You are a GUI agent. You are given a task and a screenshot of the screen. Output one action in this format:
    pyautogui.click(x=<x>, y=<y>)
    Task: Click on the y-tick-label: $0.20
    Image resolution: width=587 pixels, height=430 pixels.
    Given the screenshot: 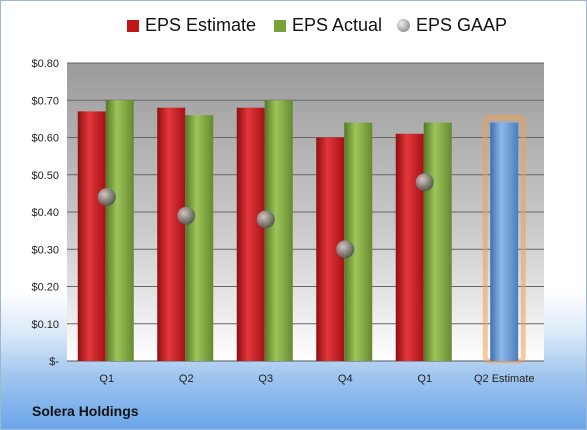 What is the action you would take?
    pyautogui.click(x=45, y=288)
    